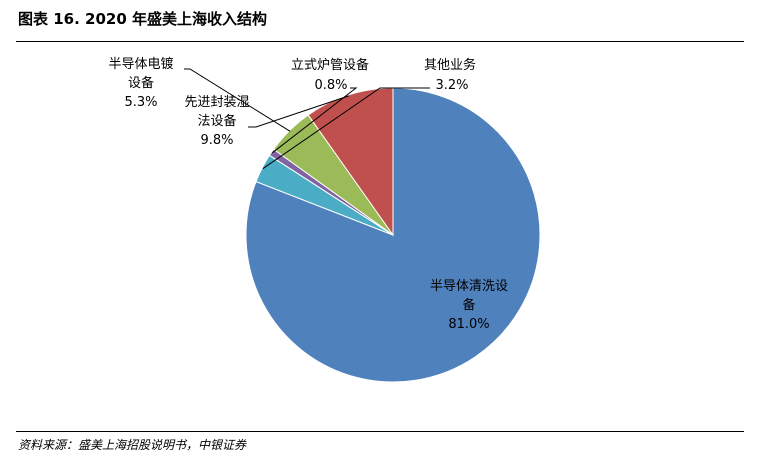  Describe the element at coordinates (298, 111) in the screenshot. I see `leader-line-packaging` at that location.